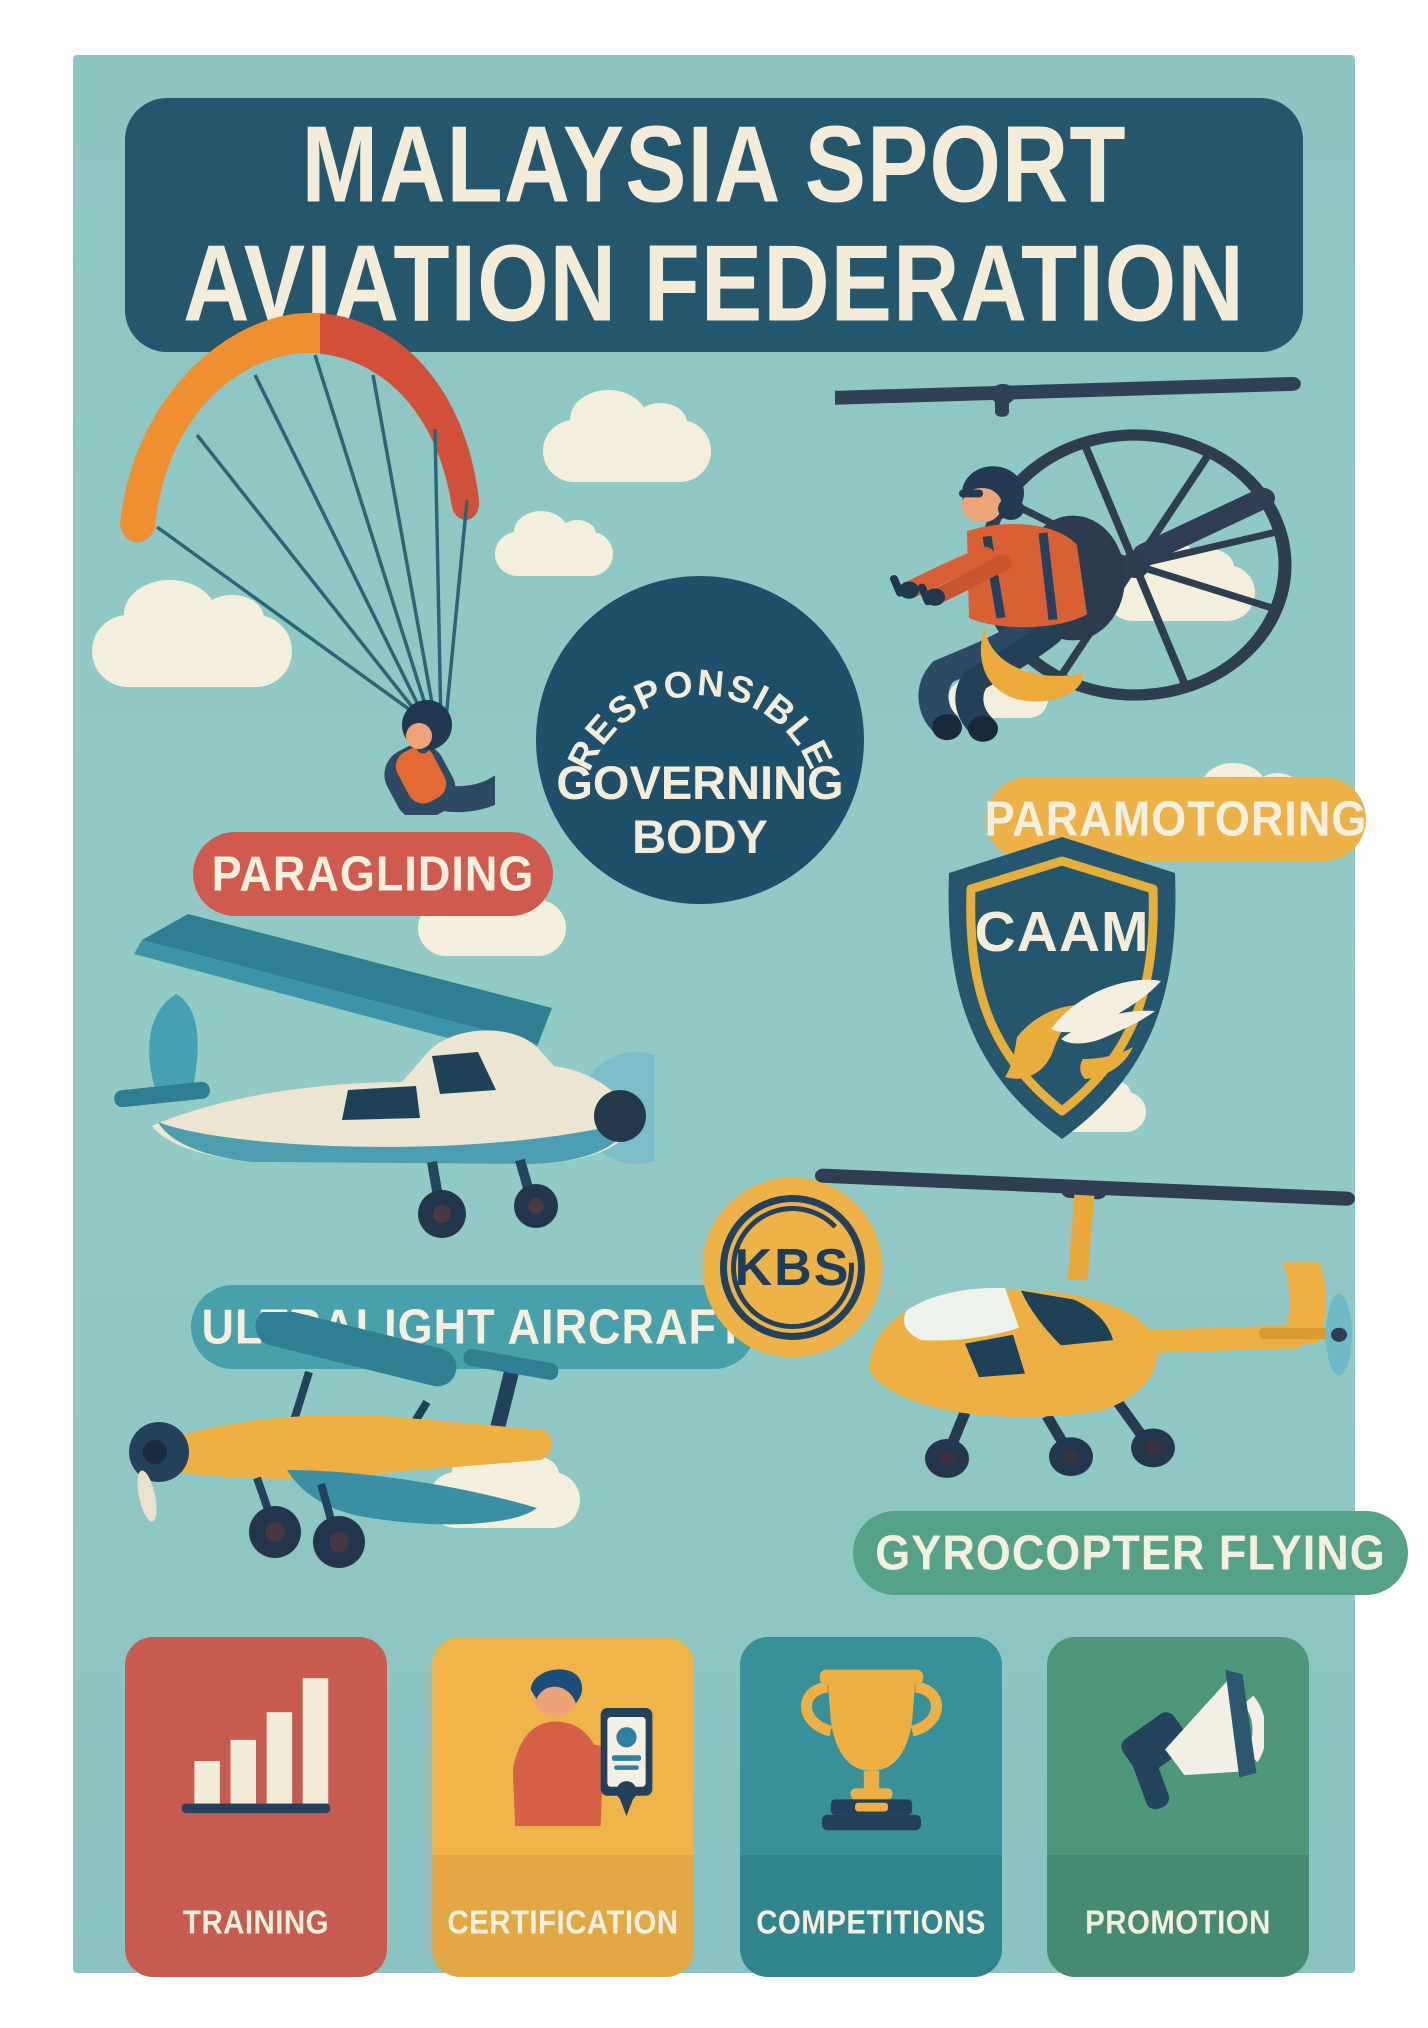  What do you see at coordinates (1204, 526) in the screenshot?
I see `paramotor-propeller` at bounding box center [1204, 526].